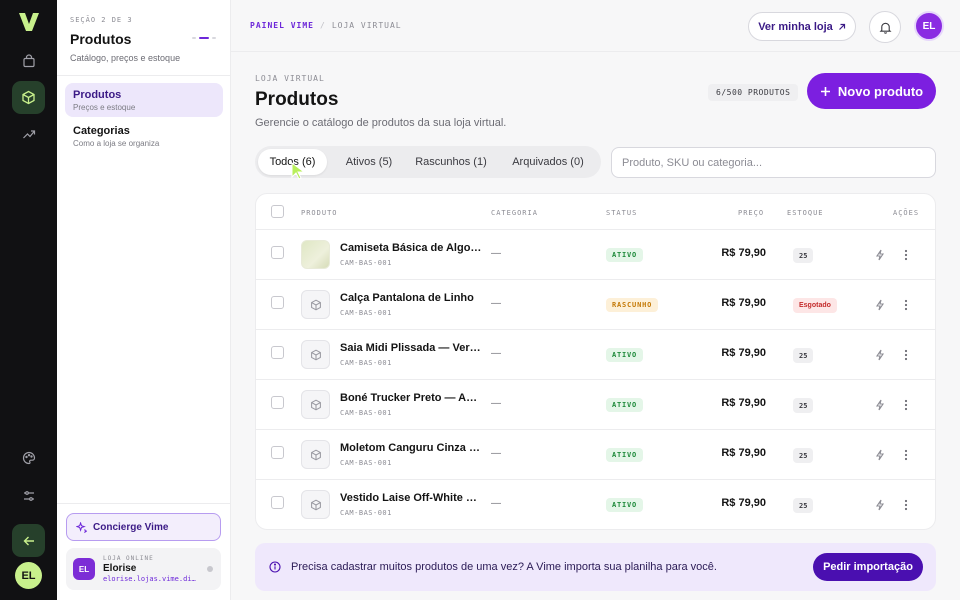  Describe the element at coordinates (929, 26) in the screenshot. I see `user-avatar: EL` at that location.